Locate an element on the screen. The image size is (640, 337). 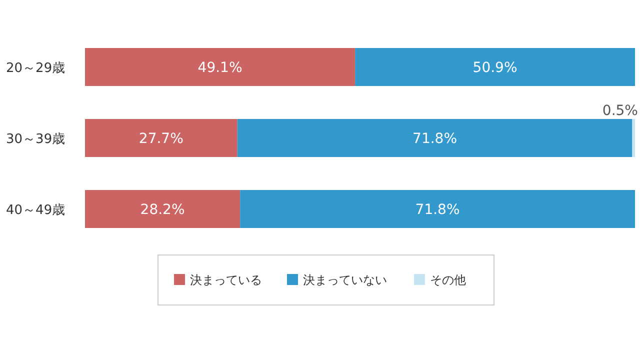
data-label: 0.5% is located at coordinates (620, 111).